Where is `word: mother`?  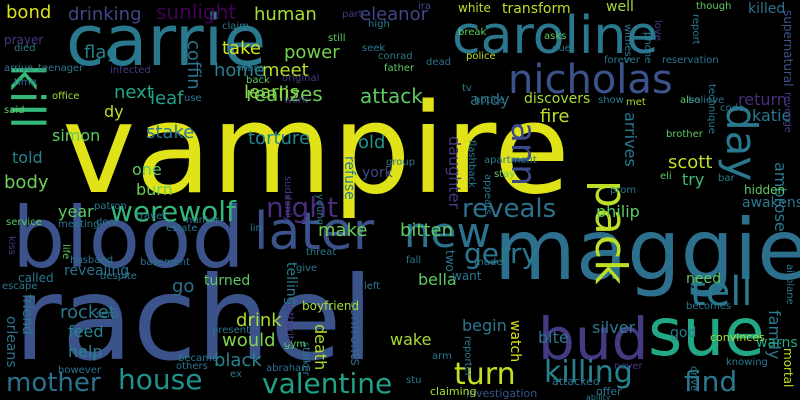
word: mother is located at coordinates (53, 383).